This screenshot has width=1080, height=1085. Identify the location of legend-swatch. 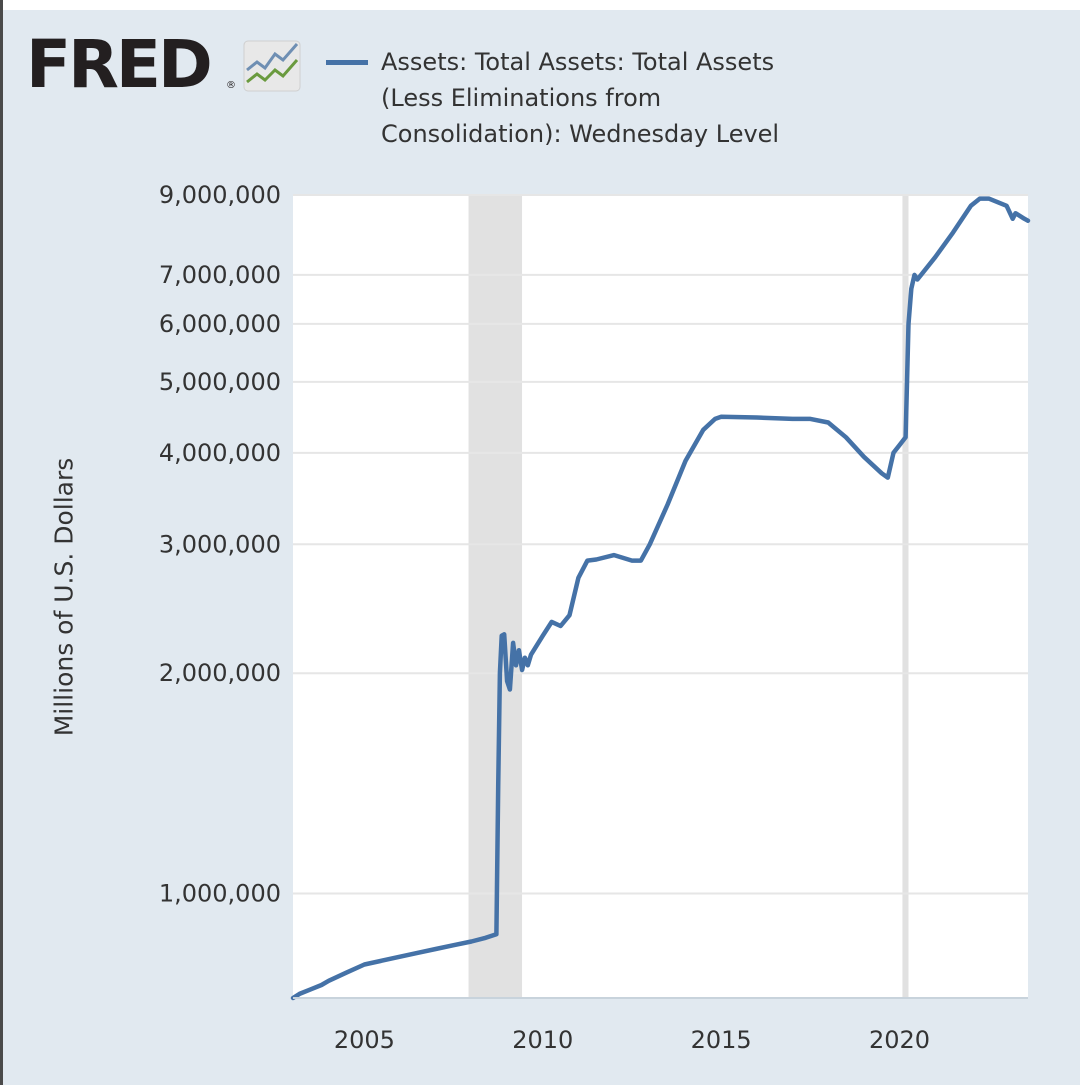
(347, 62).